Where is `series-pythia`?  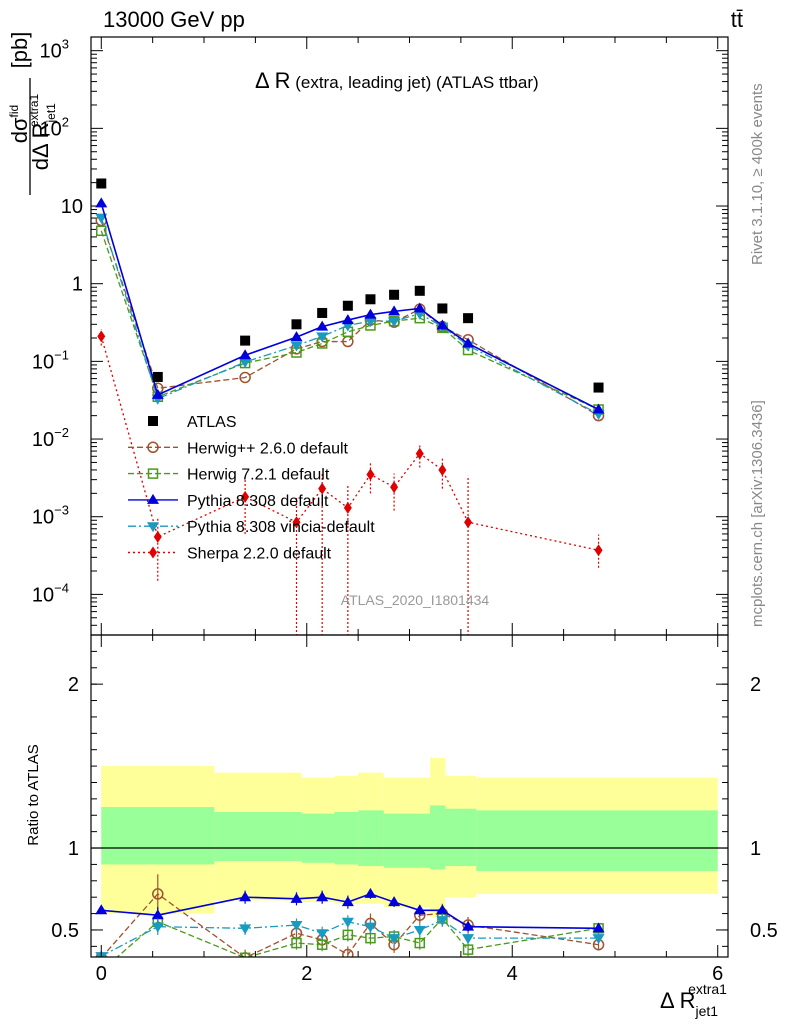 series-pythia is located at coordinates (350, 305).